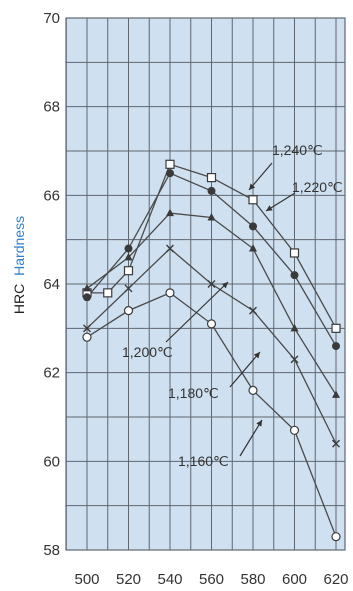  What do you see at coordinates (86, 579) in the screenshot?
I see `x-tick-label: 500` at bounding box center [86, 579].